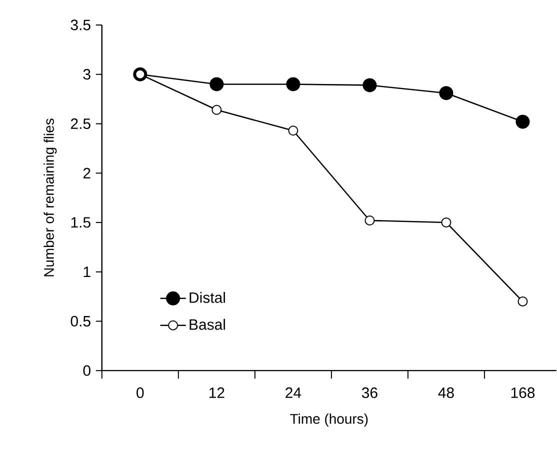 The width and height of the screenshot is (557, 449). Describe the element at coordinates (207, 298) in the screenshot. I see `legend-label: Distal` at that location.